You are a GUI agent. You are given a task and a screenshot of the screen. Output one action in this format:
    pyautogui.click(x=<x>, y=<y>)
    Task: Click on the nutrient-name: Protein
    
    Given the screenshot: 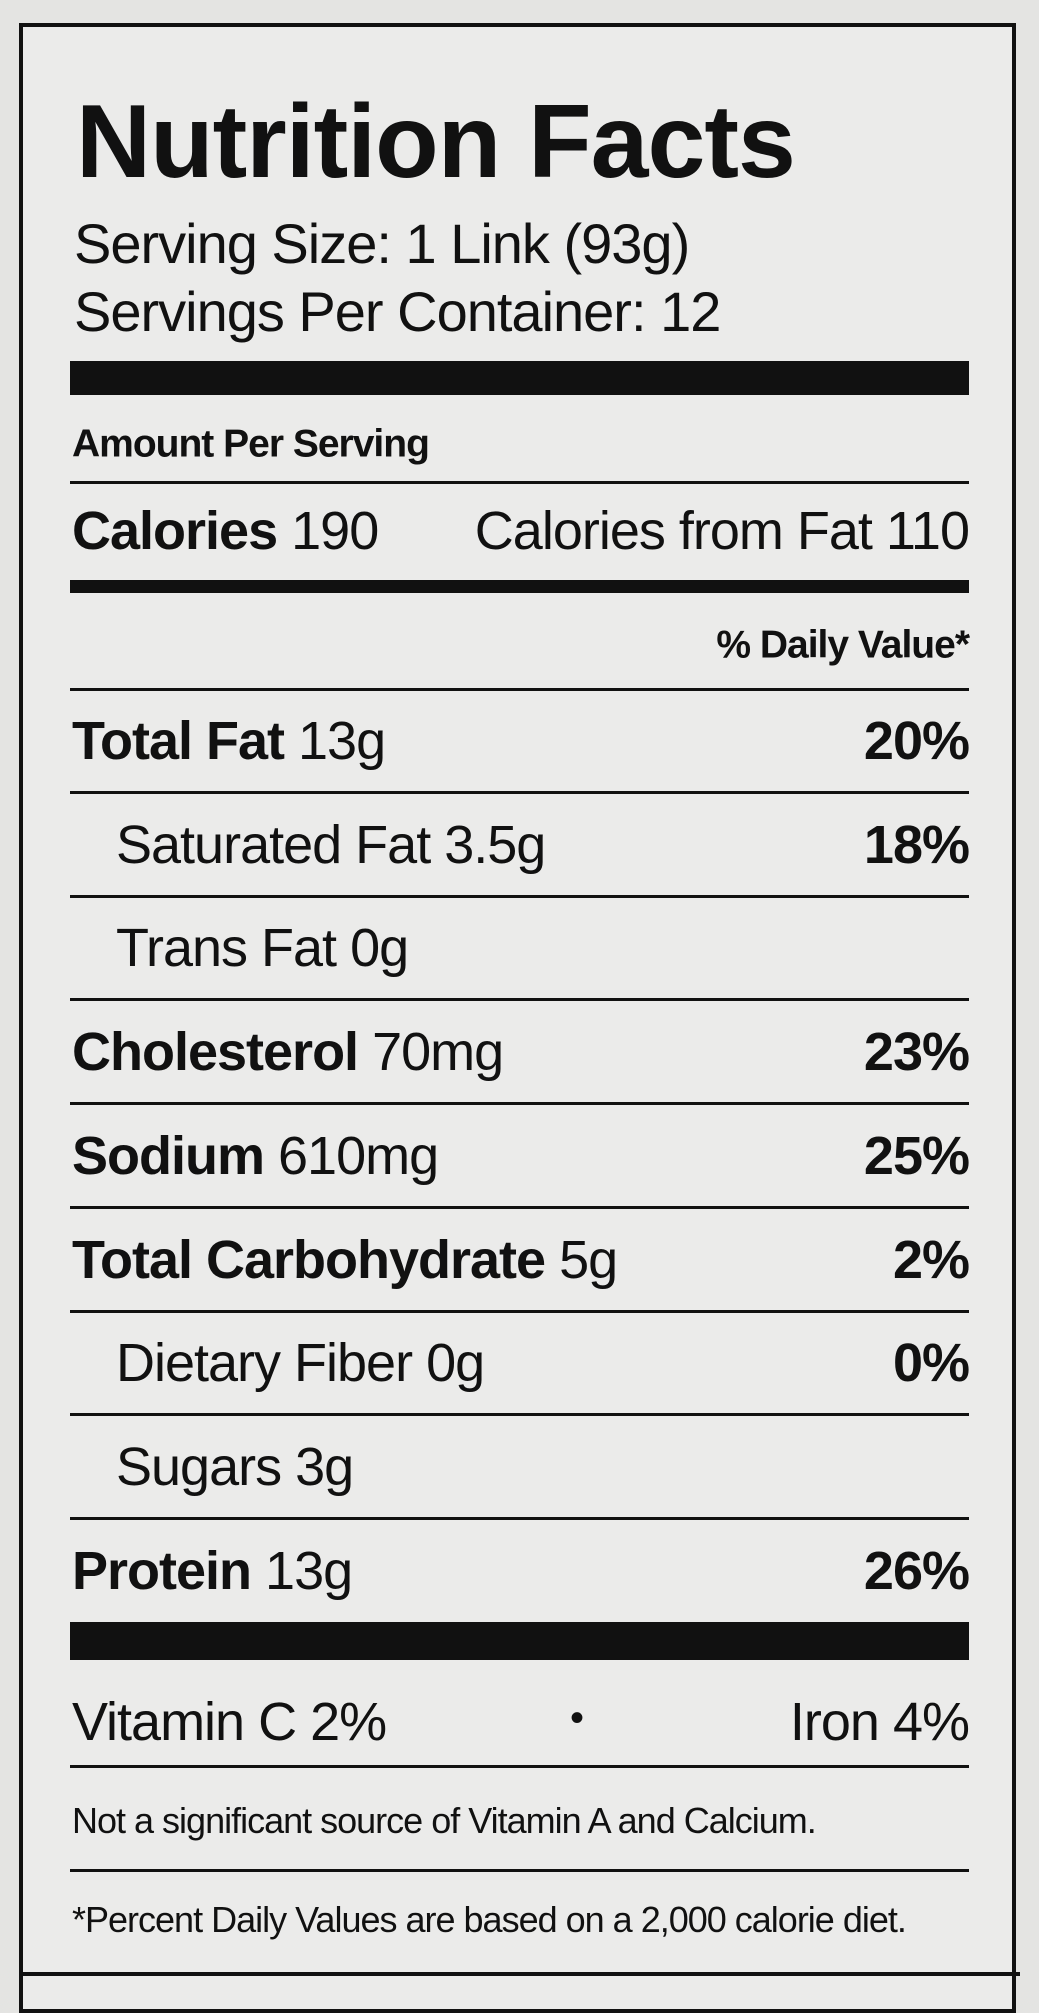 What is the action you would take?
    pyautogui.click(x=162, y=1570)
    